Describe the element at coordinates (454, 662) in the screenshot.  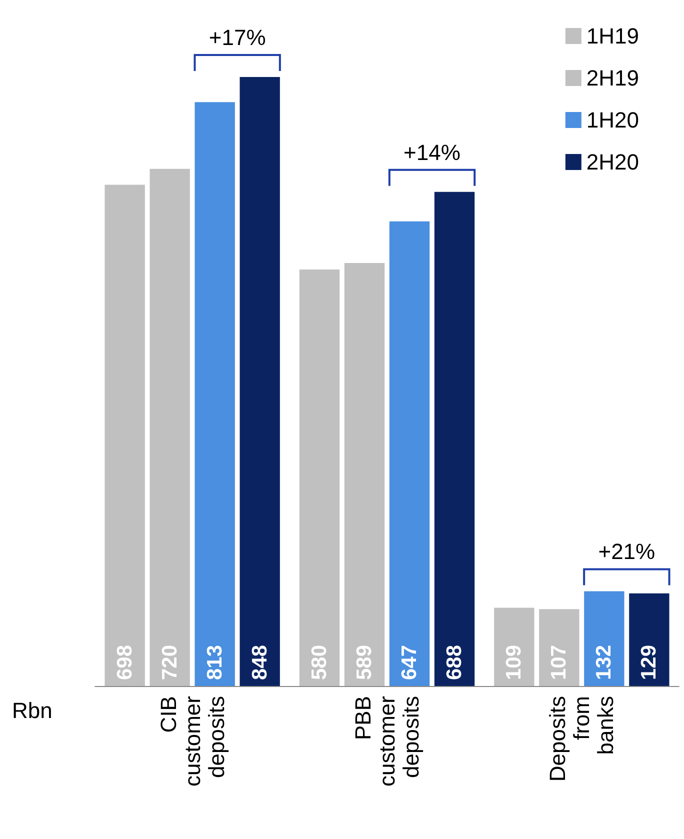
I see `data-label: 688` at that location.